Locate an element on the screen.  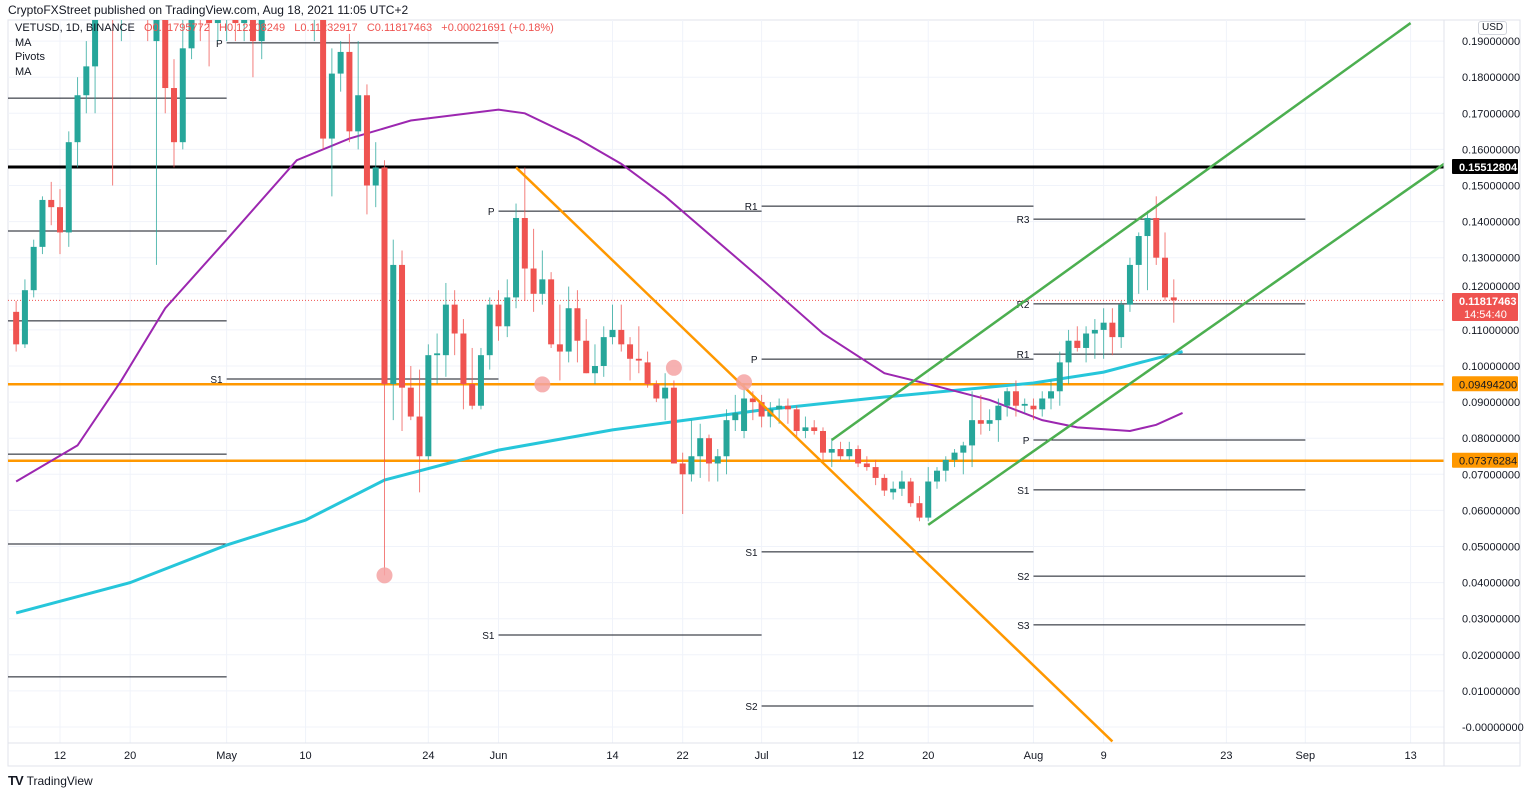
x-tick-label: 20 is located at coordinates (130, 756).